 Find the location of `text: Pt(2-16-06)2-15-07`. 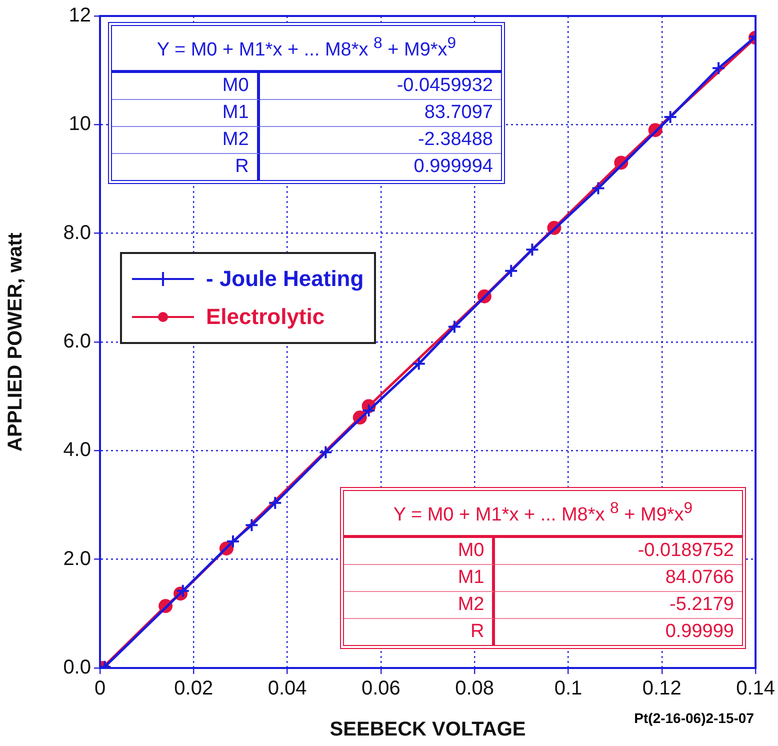

text: Pt(2-16-06)2-15-07 is located at coordinates (694, 718).